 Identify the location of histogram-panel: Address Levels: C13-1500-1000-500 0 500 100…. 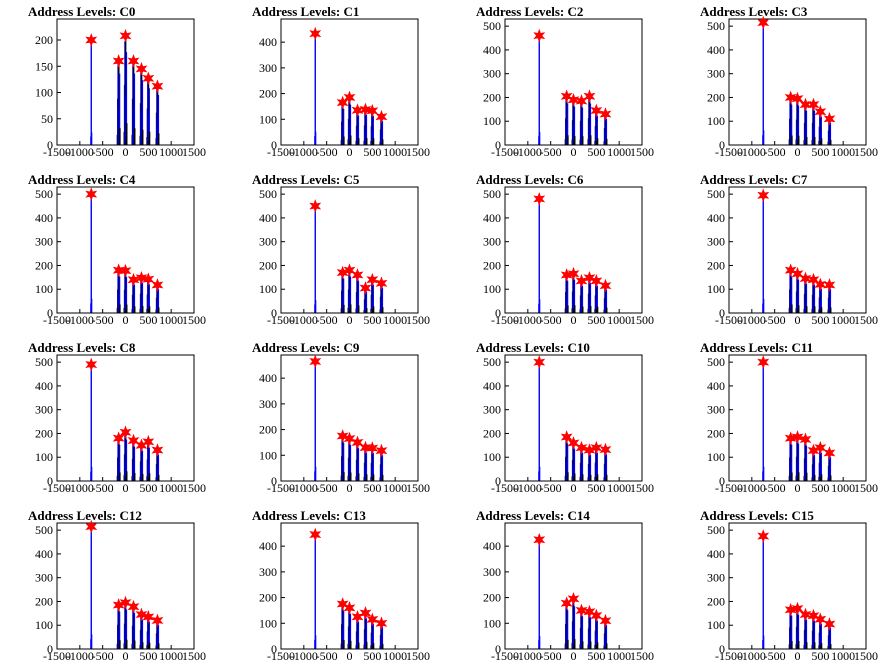
(341, 585).